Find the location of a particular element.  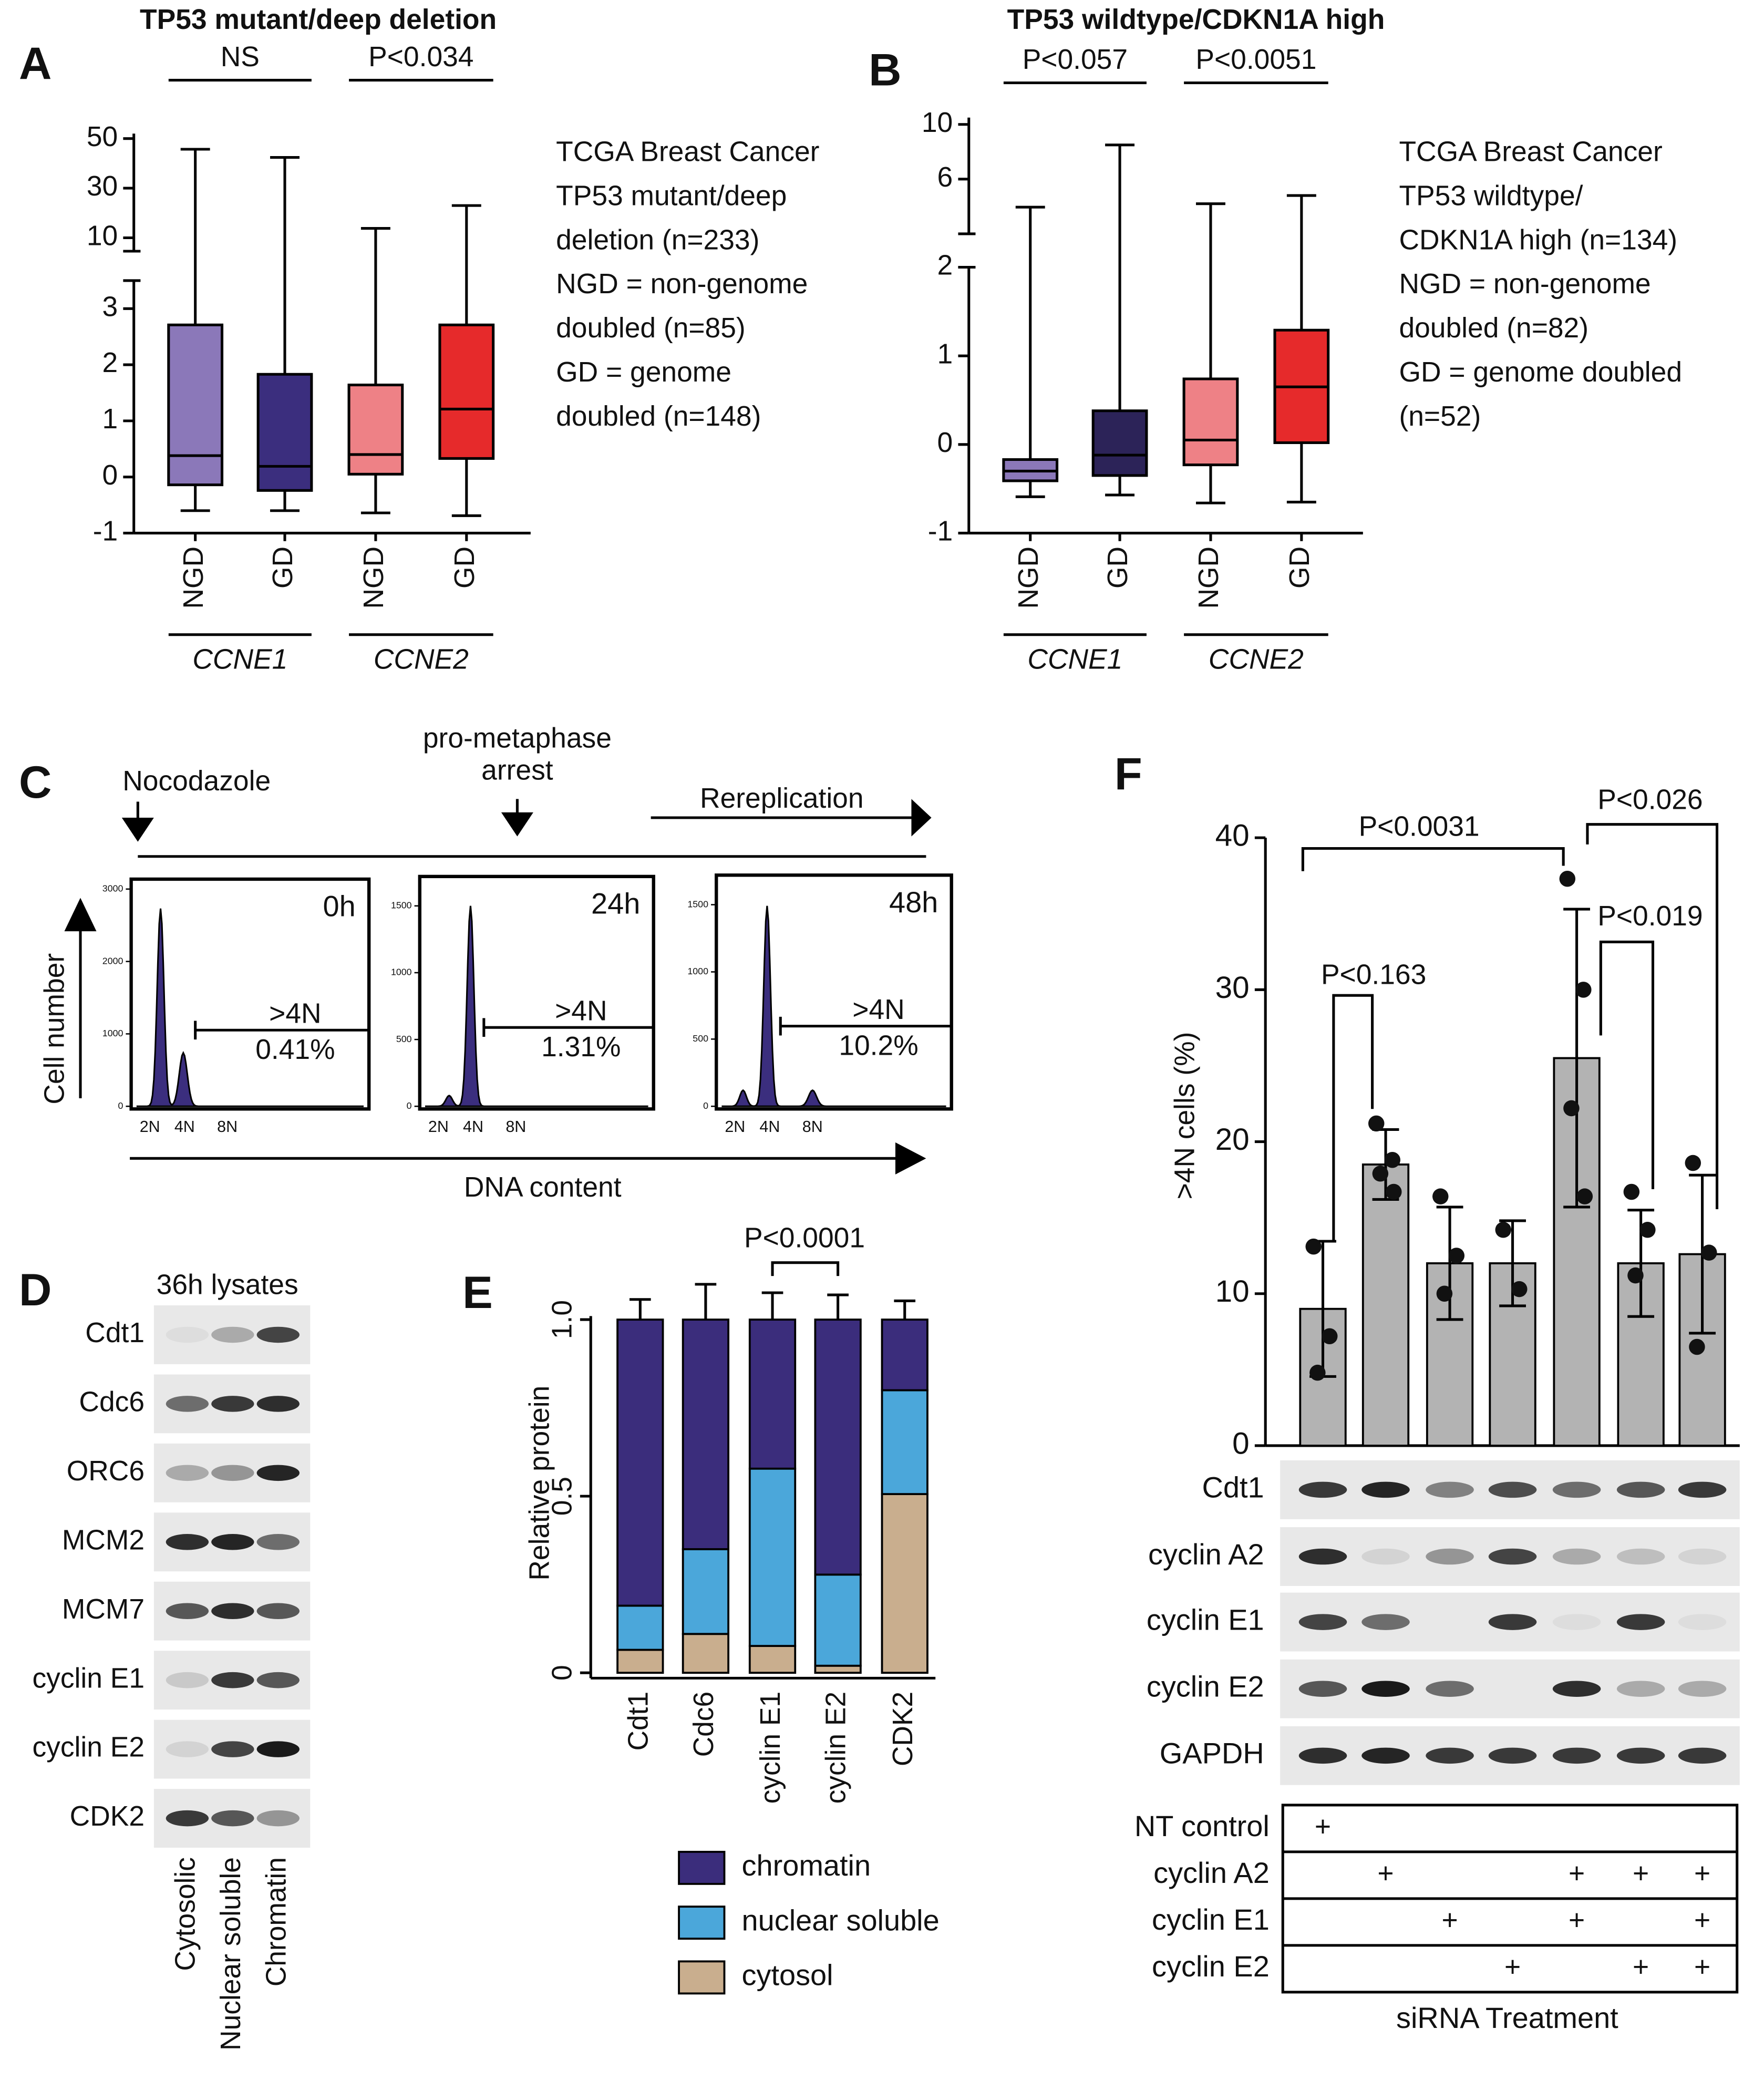

table-title: siRNA Treatment is located at coordinates (1507, 2017).